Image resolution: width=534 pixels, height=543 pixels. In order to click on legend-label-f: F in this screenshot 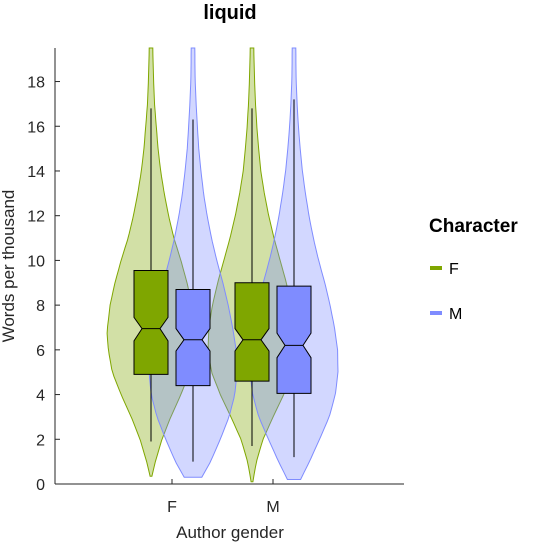, I will do `click(454, 269)`.